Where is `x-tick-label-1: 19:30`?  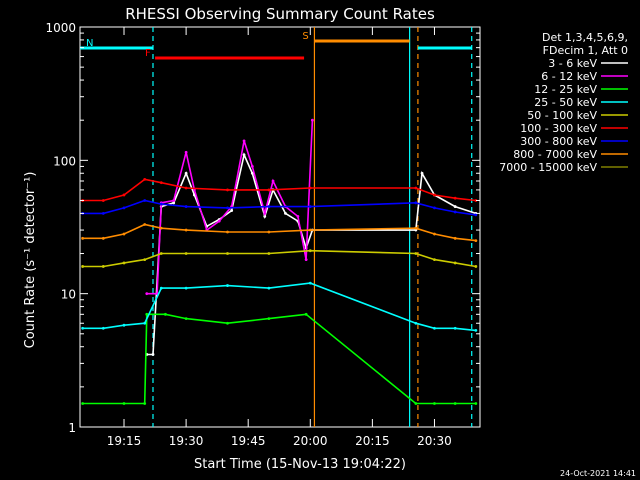 x-tick-label-1: 19:30 is located at coordinates (186, 441).